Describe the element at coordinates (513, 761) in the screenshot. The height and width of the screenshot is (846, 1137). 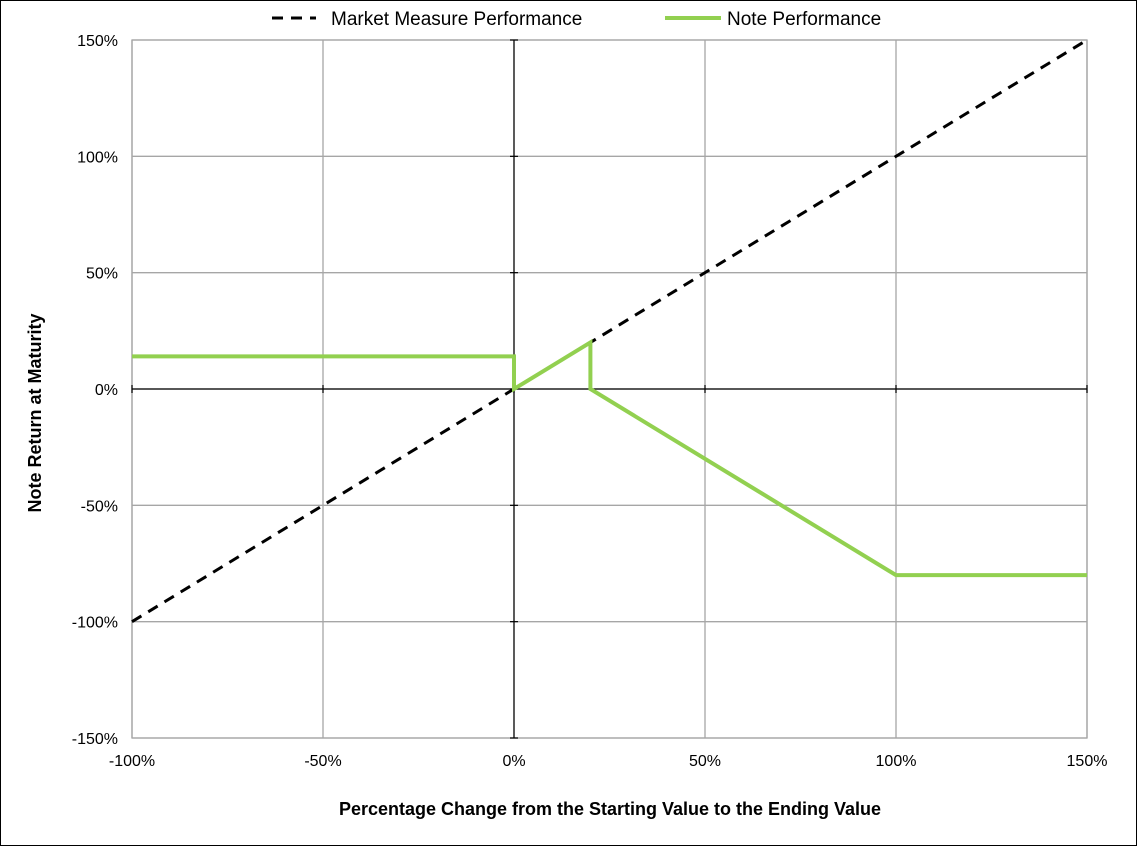
I see `x-tick-label: 0%` at that location.